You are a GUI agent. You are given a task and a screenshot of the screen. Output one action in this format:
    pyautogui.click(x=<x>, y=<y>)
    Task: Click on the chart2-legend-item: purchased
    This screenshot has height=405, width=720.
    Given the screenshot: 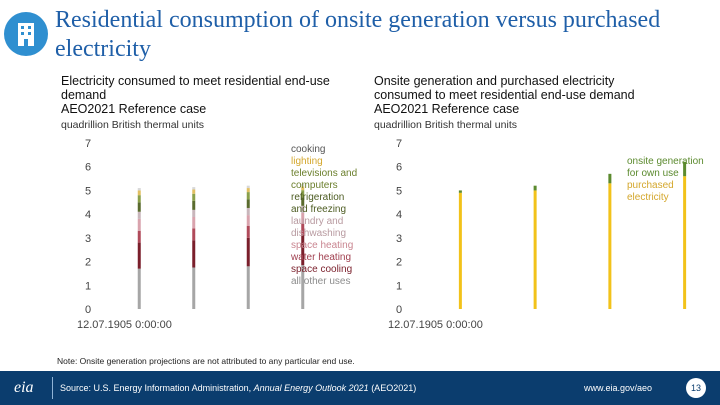 What is the action you would take?
    pyautogui.click(x=650, y=185)
    